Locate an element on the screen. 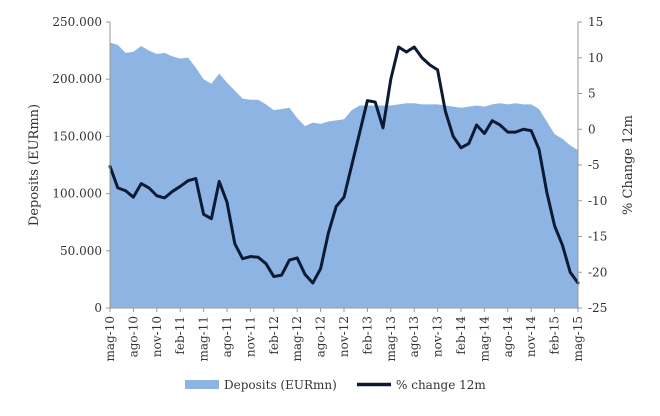 The image size is (660, 416). x-tick-label: feb-13 is located at coordinates (367, 335).